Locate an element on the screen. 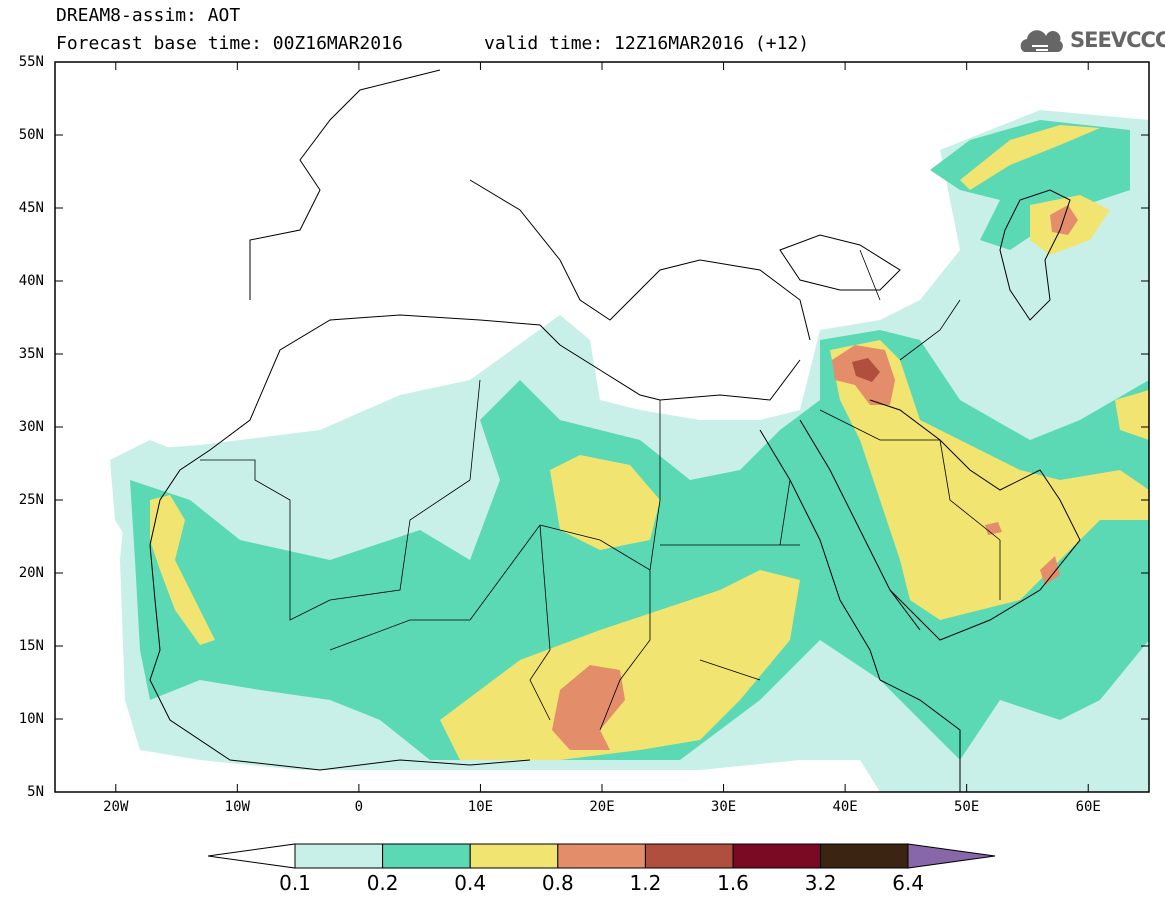  aot-band-0.4-arabia is located at coordinates (989, 480).